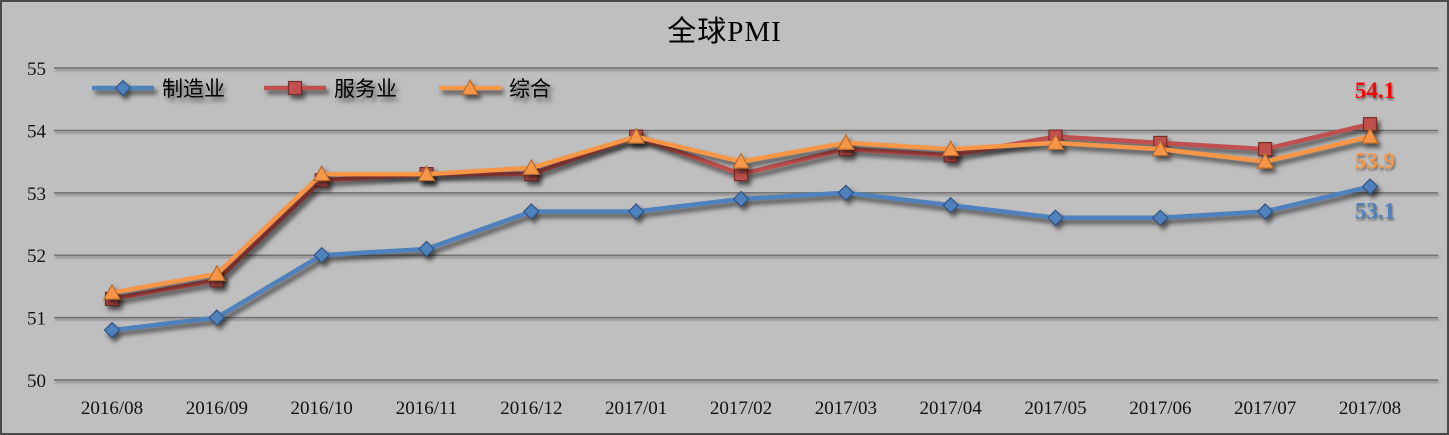 This screenshot has height=435, width=1449. What do you see at coordinates (1375, 211) in the screenshot?
I see `end-label-manufacturing: 53.1` at bounding box center [1375, 211].